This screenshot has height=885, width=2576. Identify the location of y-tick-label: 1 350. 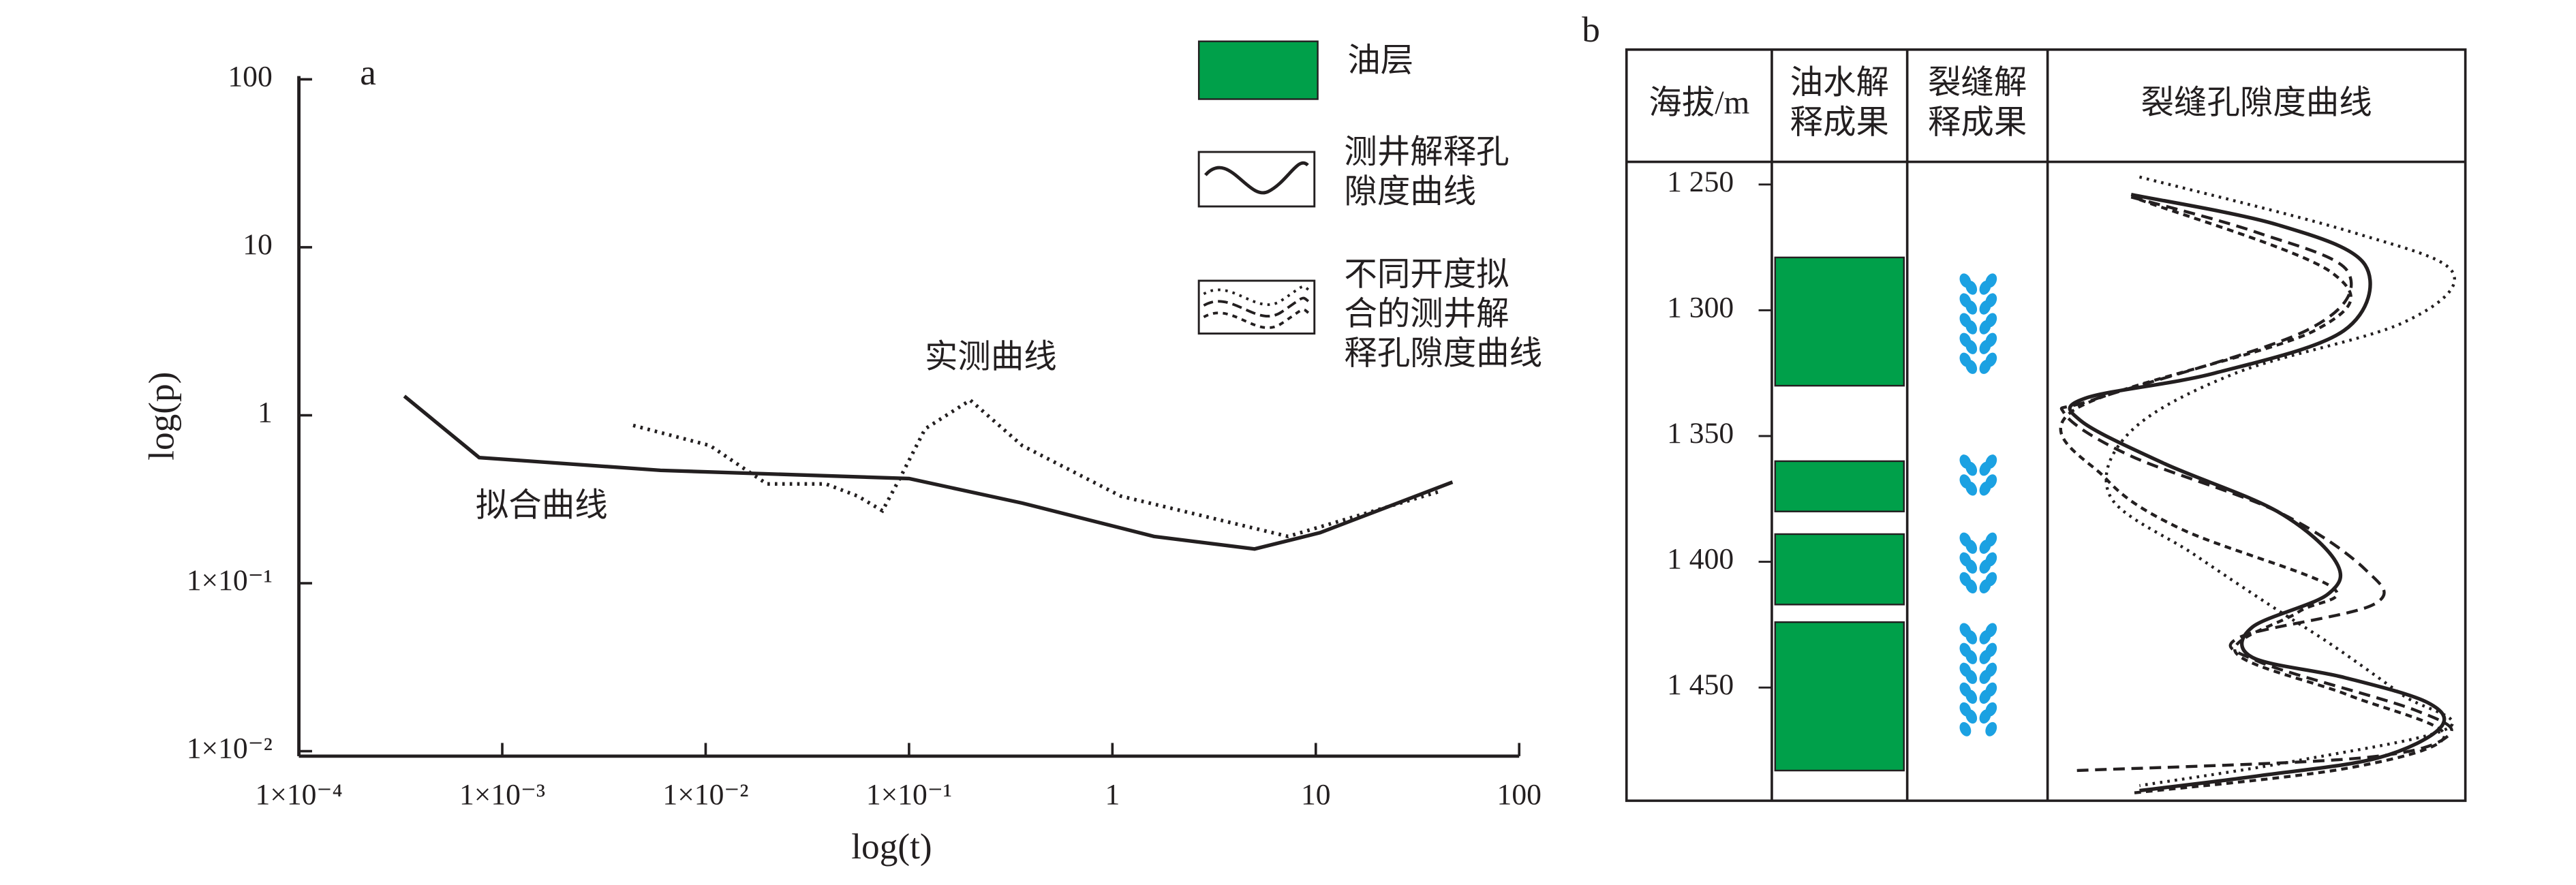
(1700, 433).